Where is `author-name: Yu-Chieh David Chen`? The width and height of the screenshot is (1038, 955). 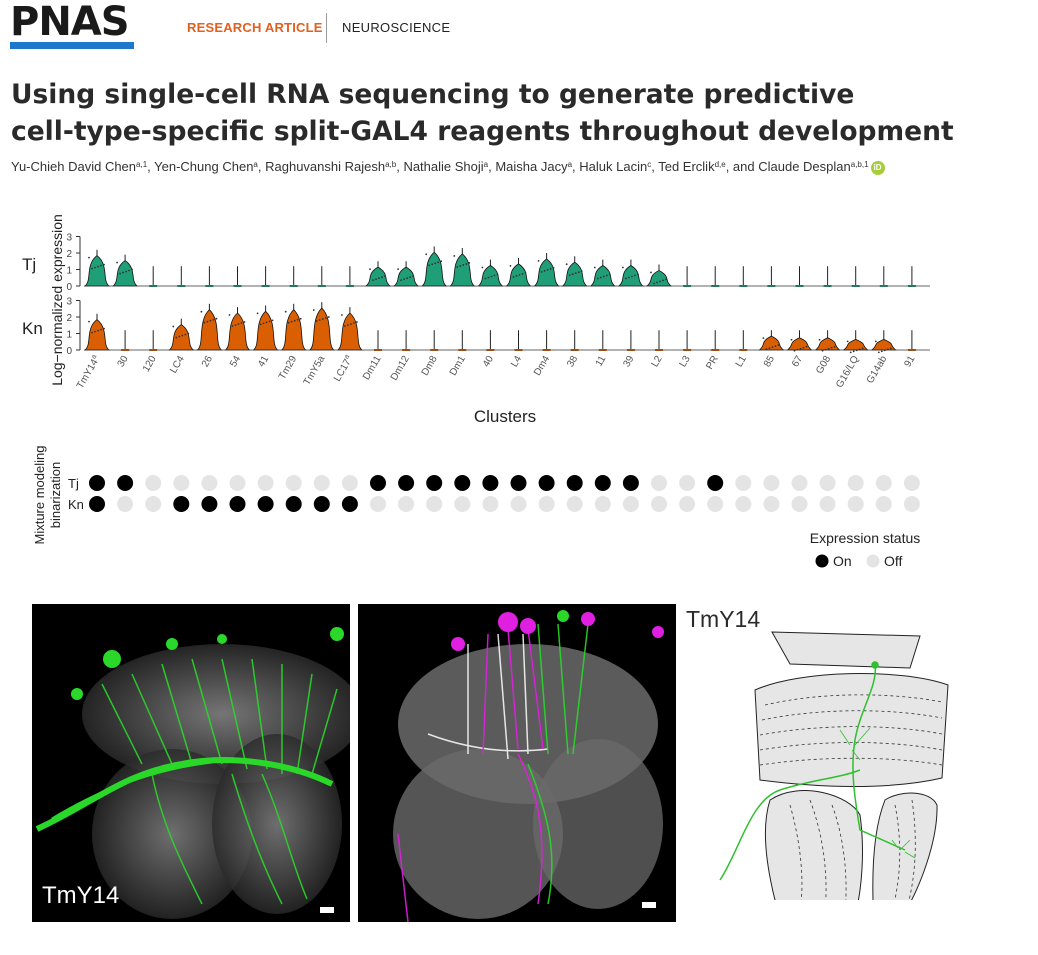 author-name: Yu-Chieh David Chen is located at coordinates (74, 166).